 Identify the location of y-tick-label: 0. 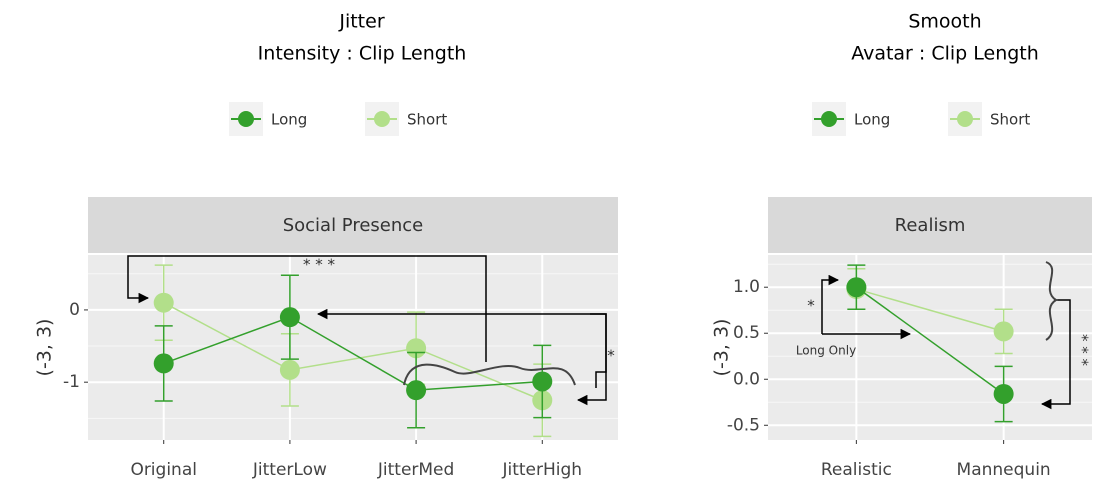
(74, 310).